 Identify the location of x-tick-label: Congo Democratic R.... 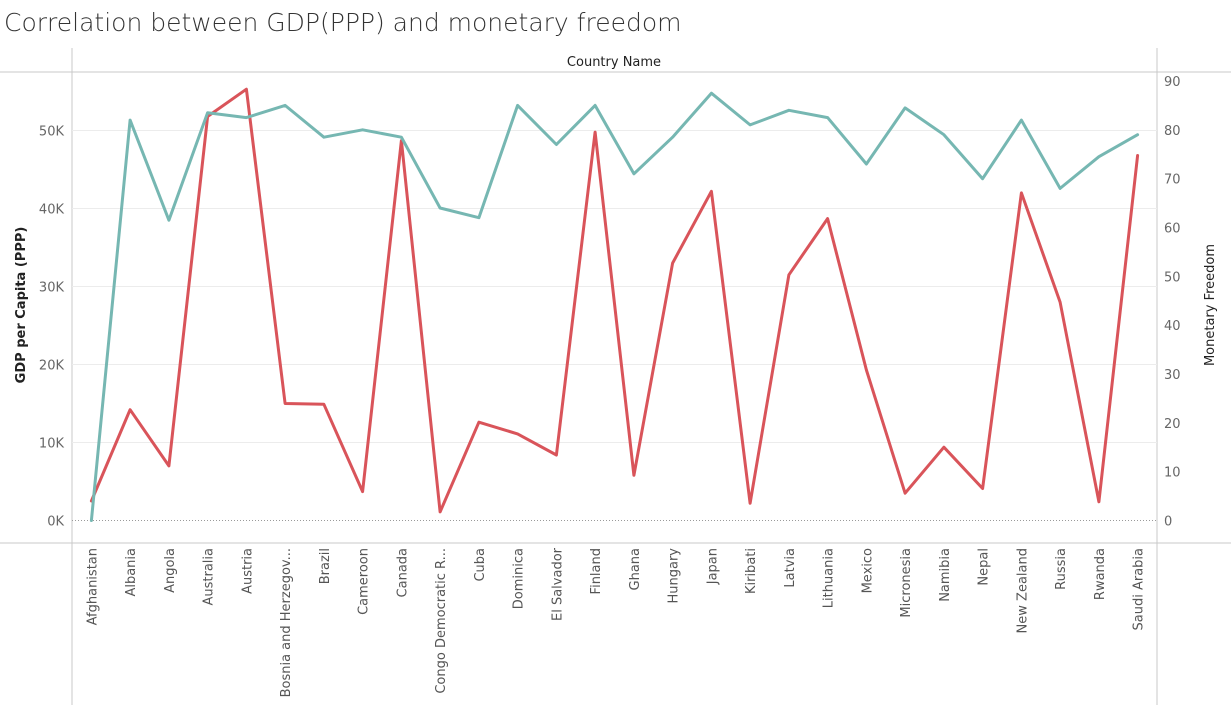
(441, 621).